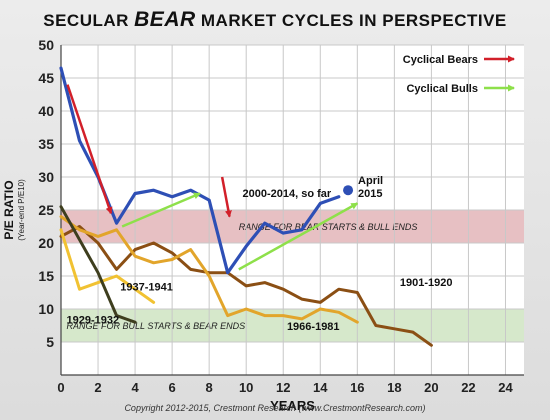  I want to click on x-tick-label: 18, so click(394, 387).